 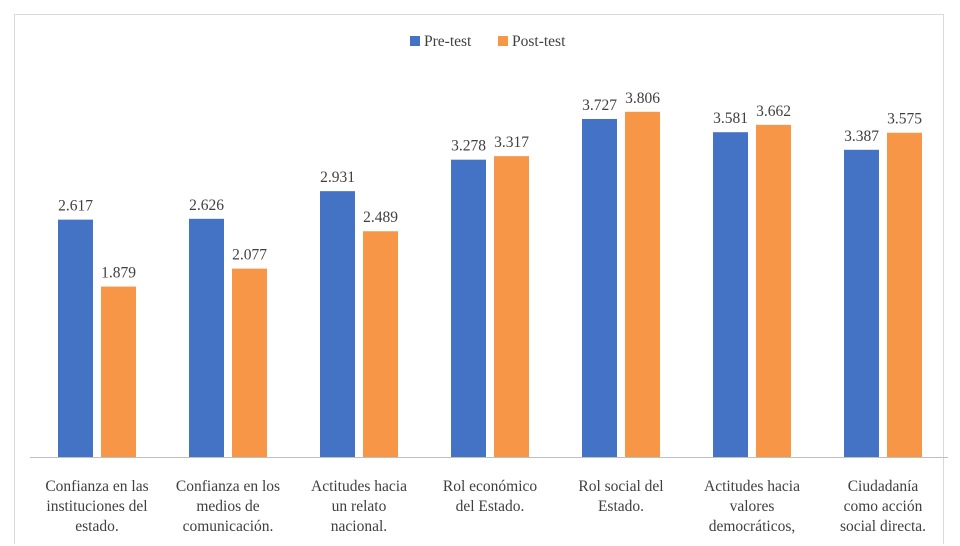 What do you see at coordinates (359, 506) in the screenshot?
I see `x-tick-label-3: Actitudes hacia un relato nacional.` at bounding box center [359, 506].